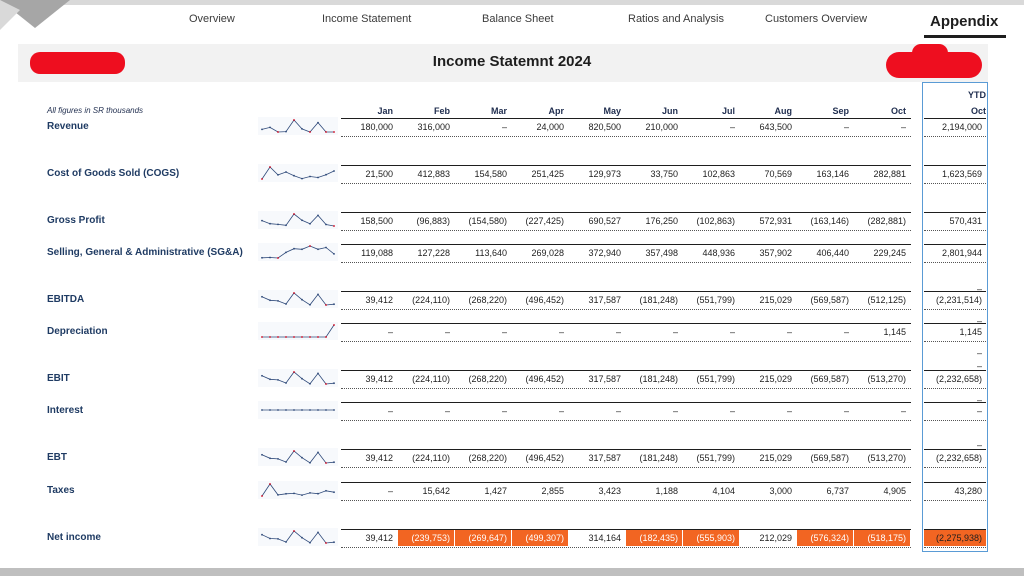 This screenshot has height=576, width=1024. Describe the element at coordinates (540, 538) in the screenshot. I see `cell-net-income-apr: (499,307)` at that location.